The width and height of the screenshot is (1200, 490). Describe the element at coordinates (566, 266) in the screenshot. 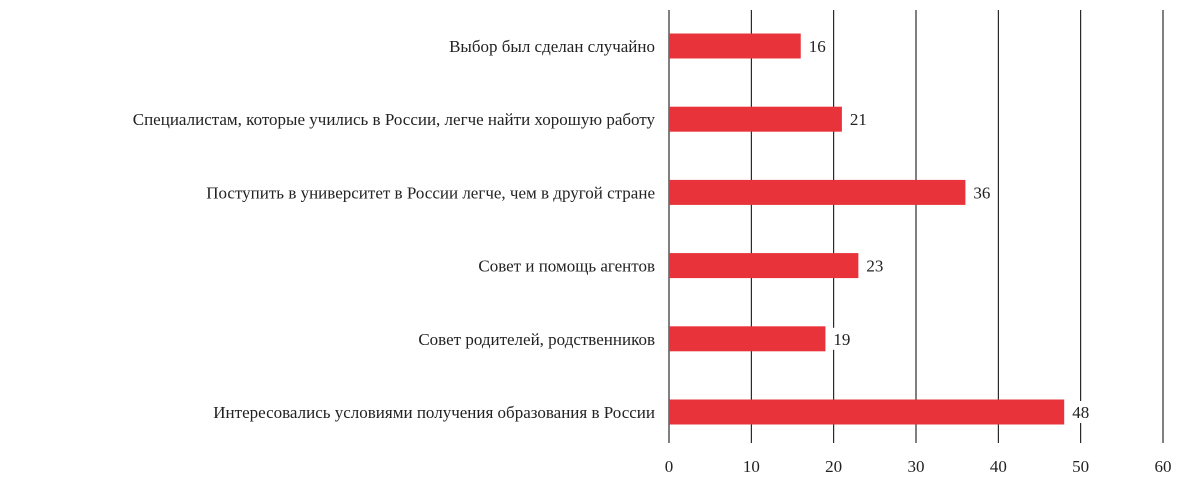

I see `category-label: Совет и помощь агентов` at that location.